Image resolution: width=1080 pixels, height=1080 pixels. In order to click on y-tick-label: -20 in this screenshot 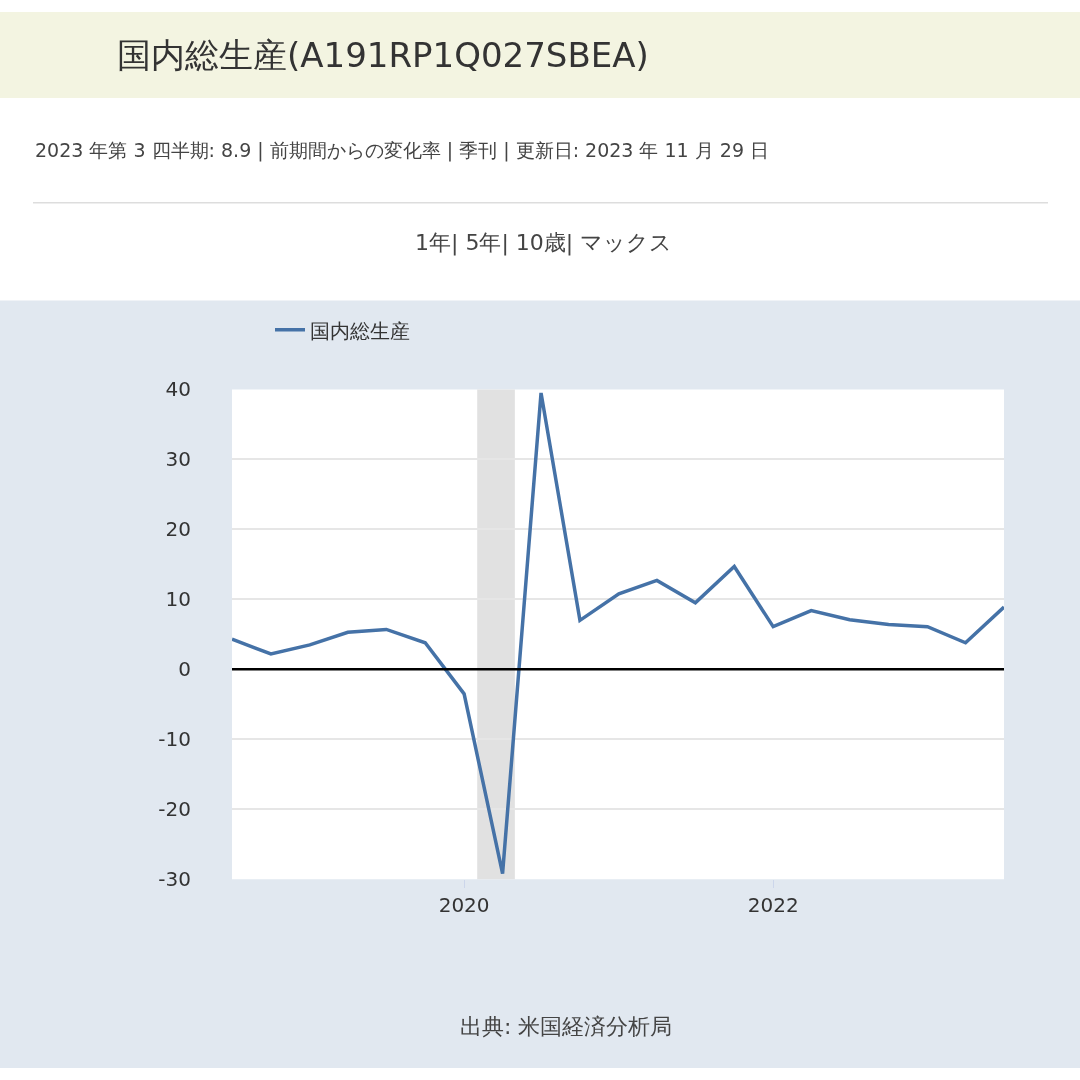, I will do `click(174, 809)`.